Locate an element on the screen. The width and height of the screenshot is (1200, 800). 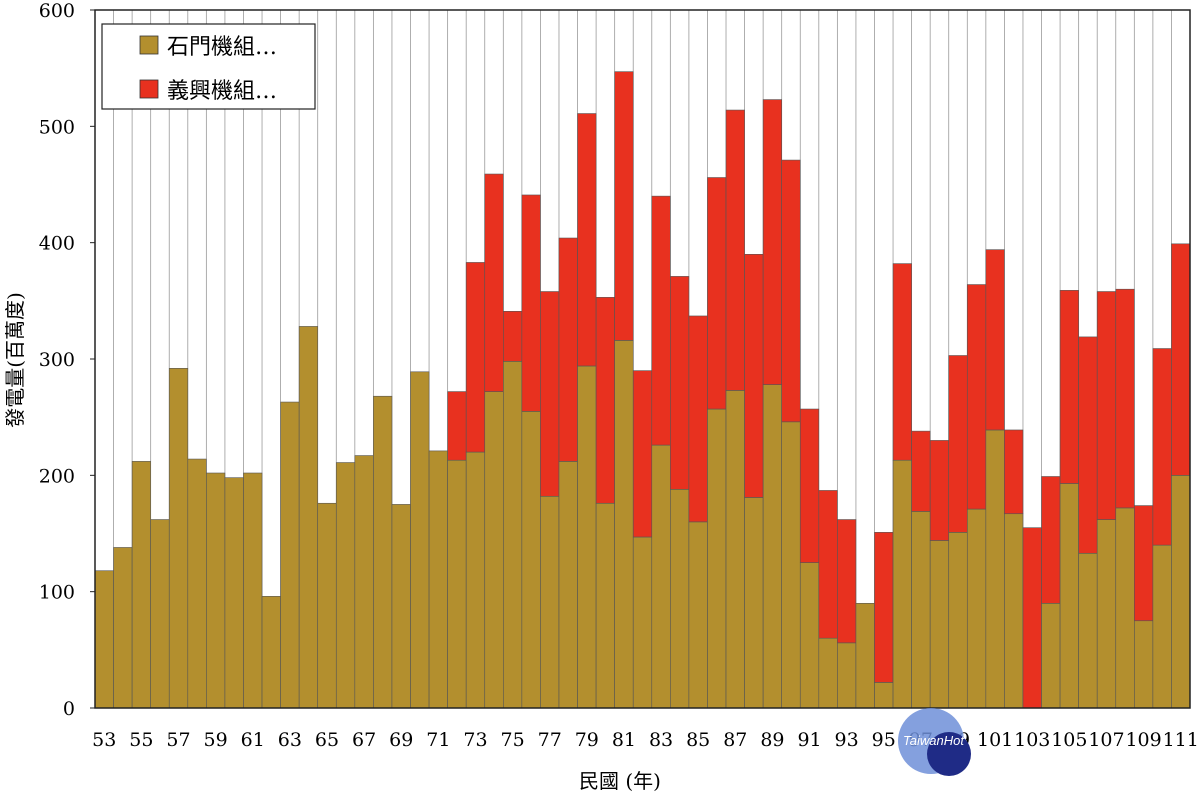
x-tick-label-67: 67 is located at coordinates (364, 740).